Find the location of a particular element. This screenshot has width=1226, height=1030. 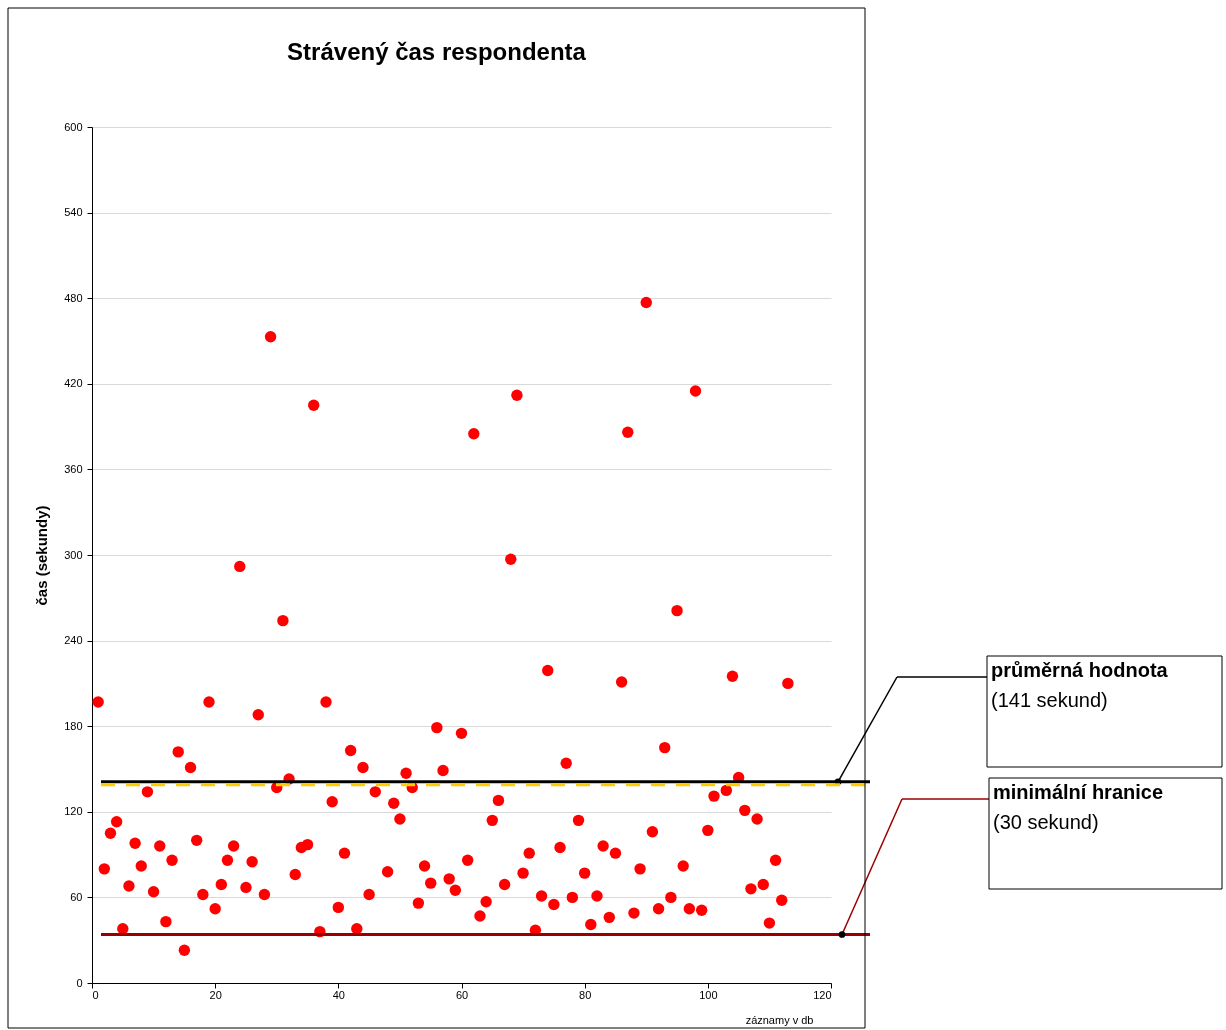

x-tick-label: 0 is located at coordinates (95, 994).